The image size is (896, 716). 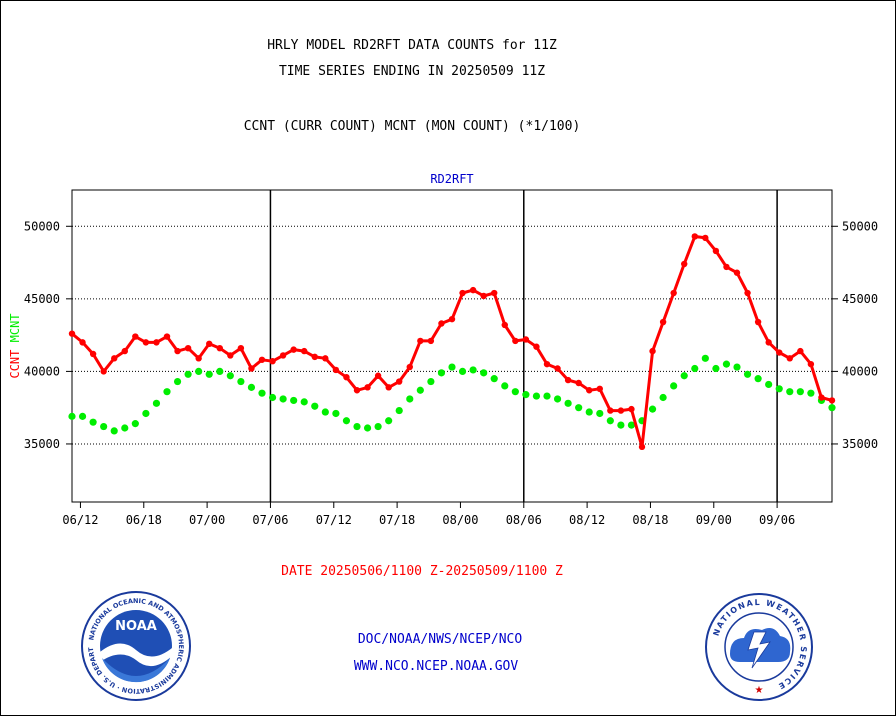 What do you see at coordinates (860, 444) in the screenshot?
I see `y-tick-label-right: 35000` at bounding box center [860, 444].